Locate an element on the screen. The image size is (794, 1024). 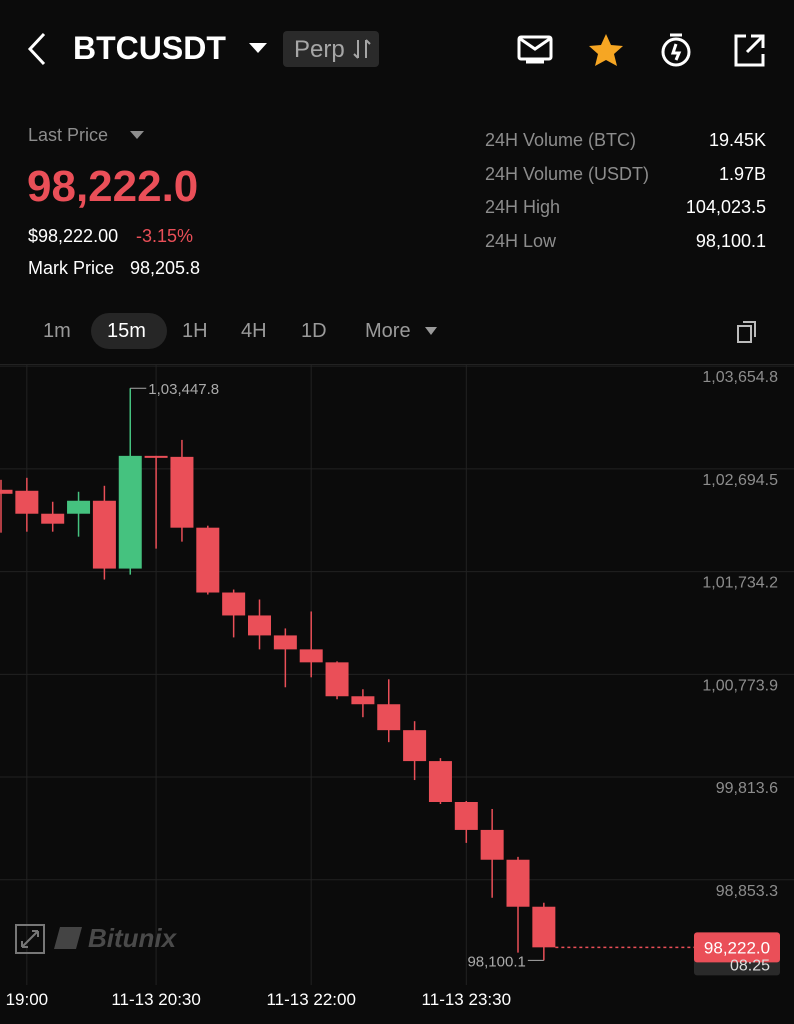
stat-value: 1.97B is located at coordinates (742, 173).